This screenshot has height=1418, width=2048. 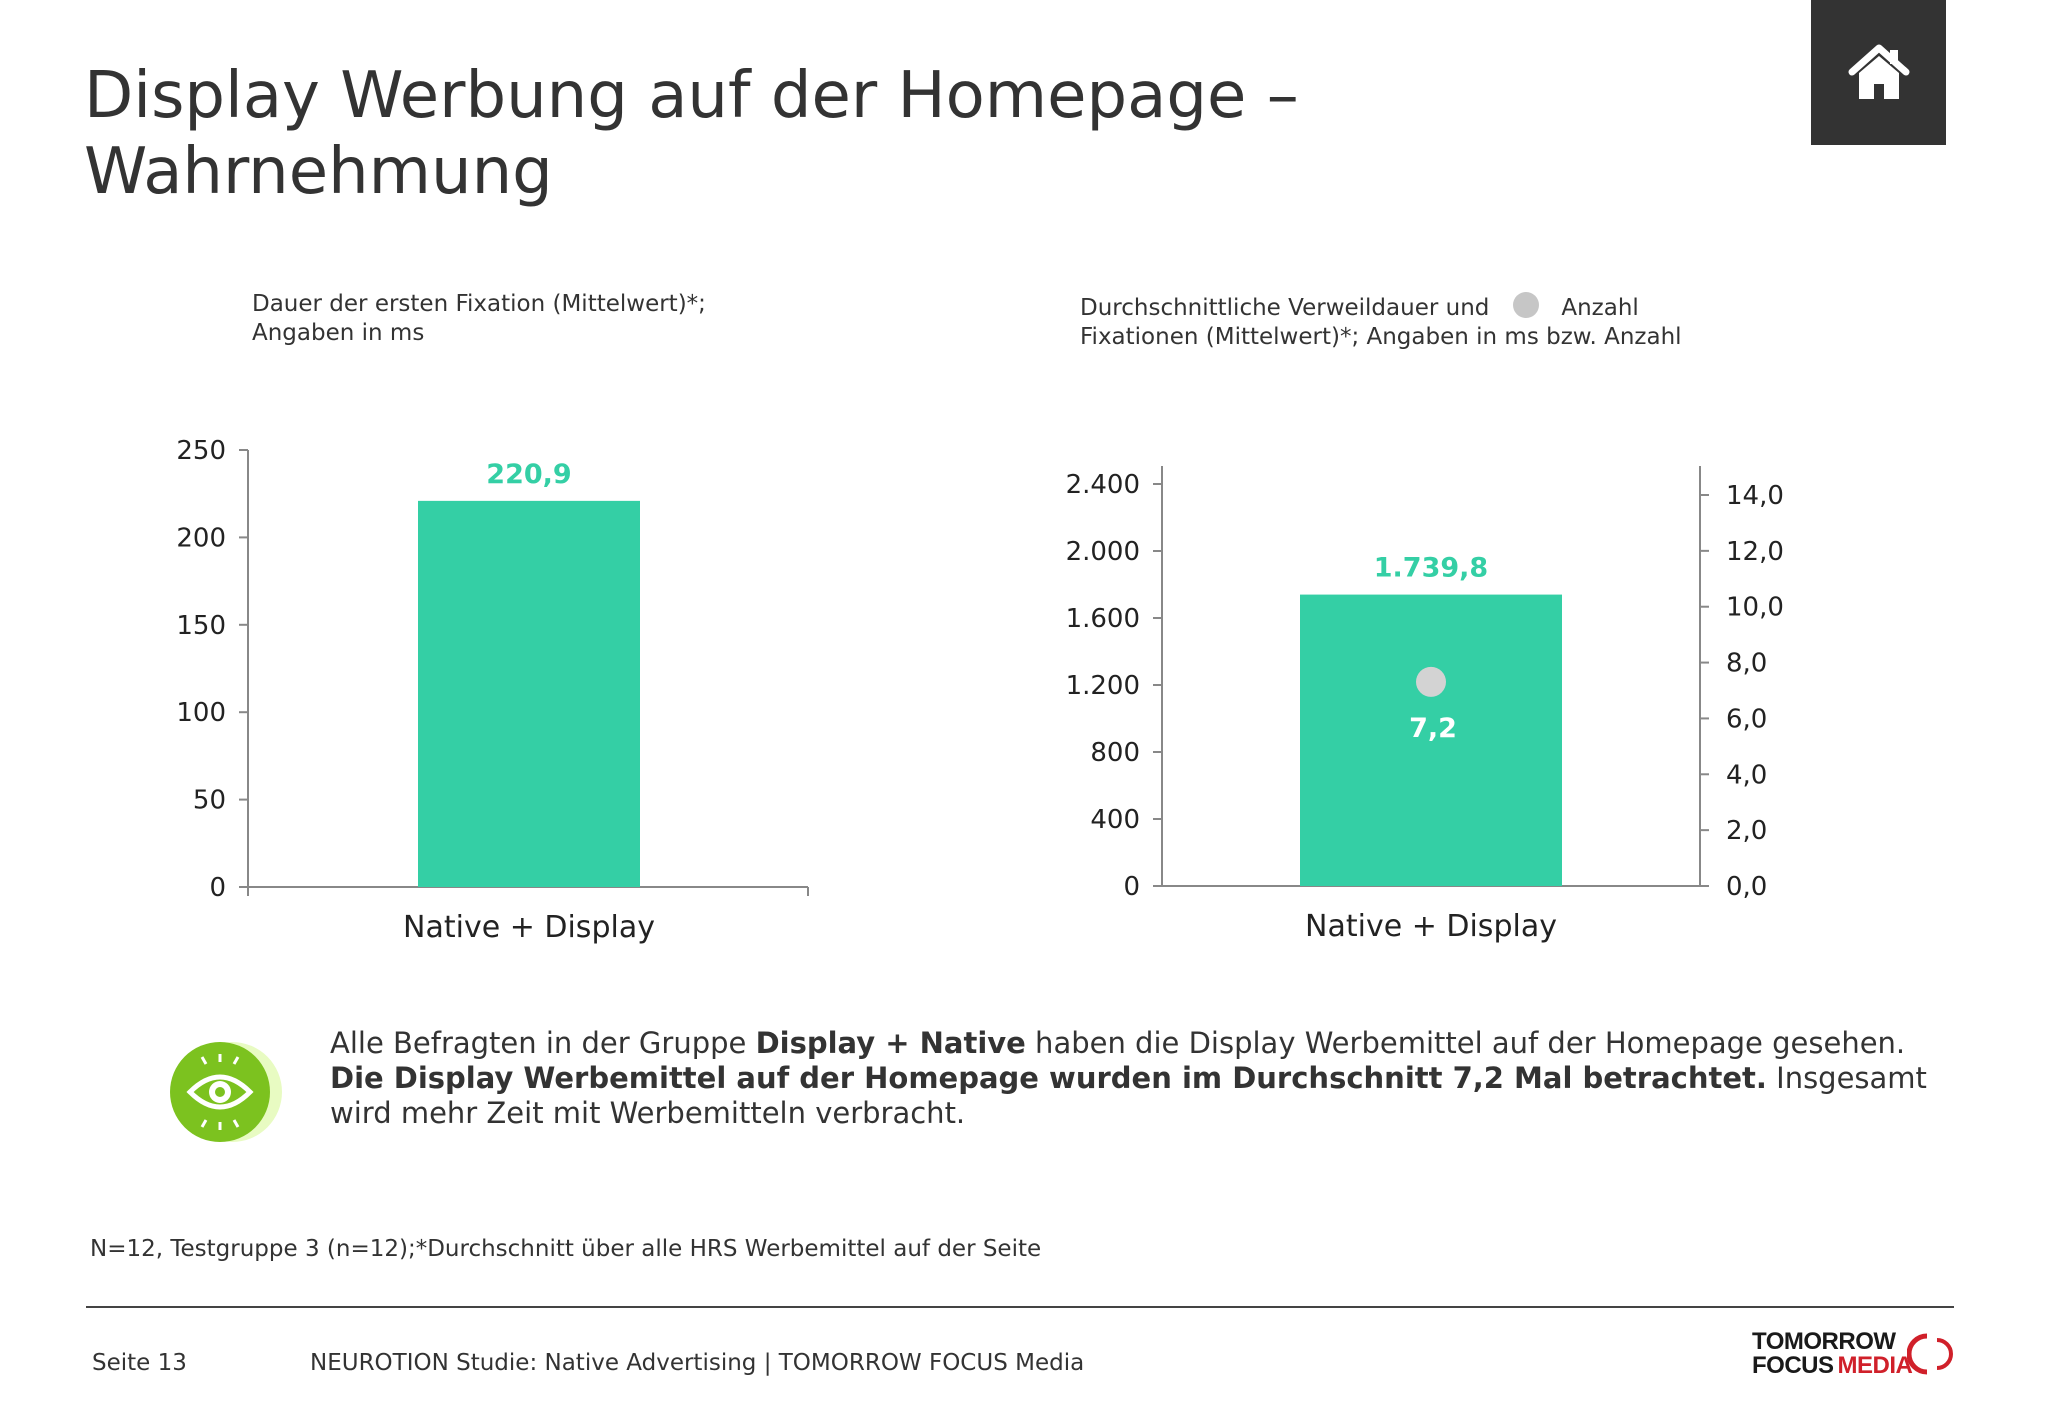 I want to click on logo-line-2: FOCUS MEDIA, so click(x=1832, y=1365).